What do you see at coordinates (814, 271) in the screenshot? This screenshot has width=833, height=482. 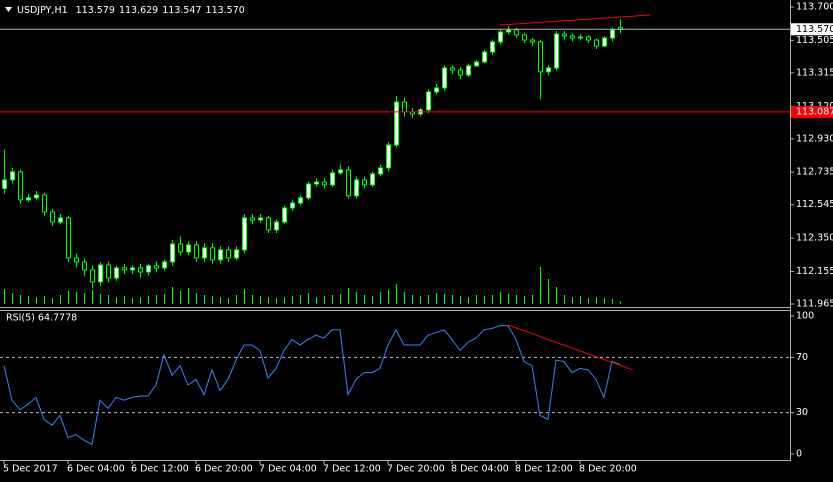 I see `y-tick-label: 112.155` at bounding box center [814, 271].